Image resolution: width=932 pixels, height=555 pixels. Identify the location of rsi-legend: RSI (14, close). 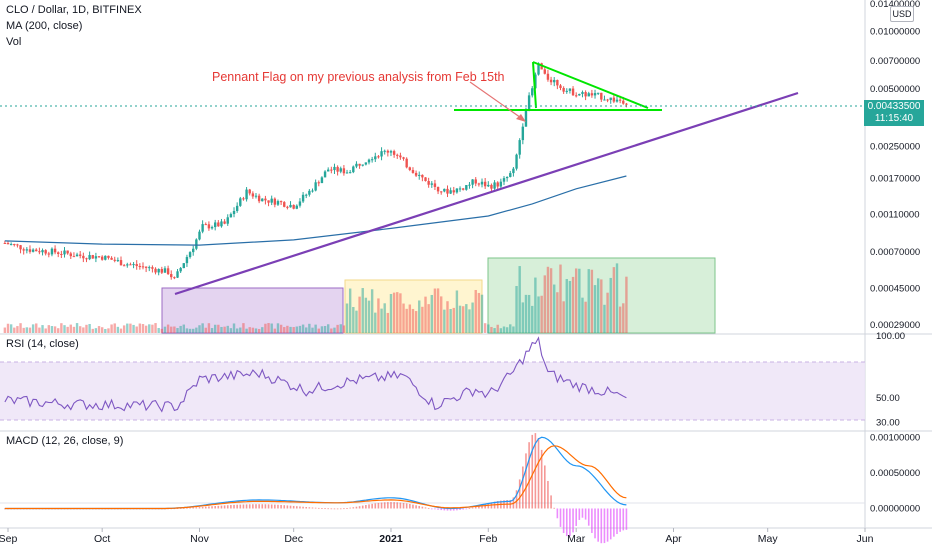
(42, 344).